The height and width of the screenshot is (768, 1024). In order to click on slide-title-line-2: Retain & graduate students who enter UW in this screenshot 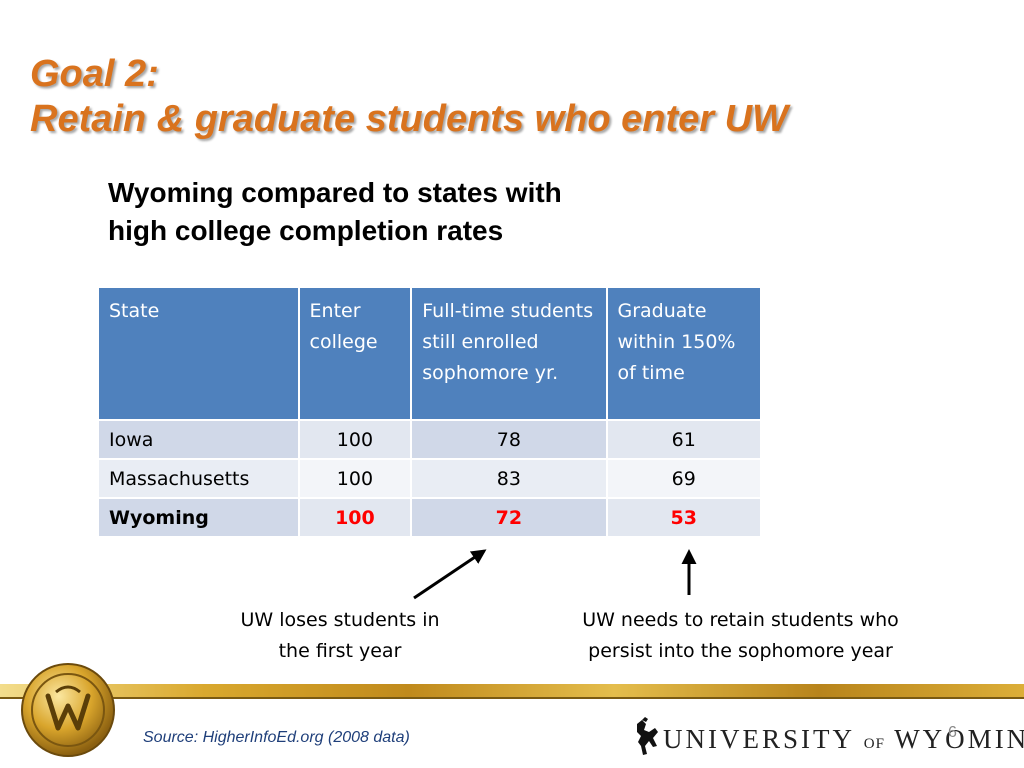, I will do `click(409, 119)`.